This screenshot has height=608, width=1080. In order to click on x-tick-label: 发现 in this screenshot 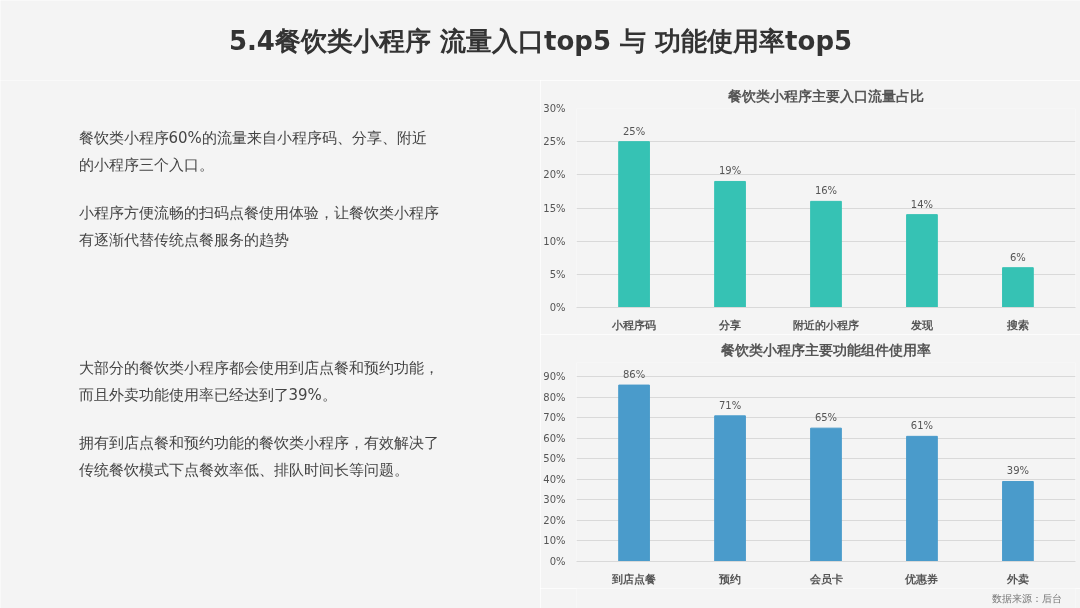, I will do `click(921, 325)`.